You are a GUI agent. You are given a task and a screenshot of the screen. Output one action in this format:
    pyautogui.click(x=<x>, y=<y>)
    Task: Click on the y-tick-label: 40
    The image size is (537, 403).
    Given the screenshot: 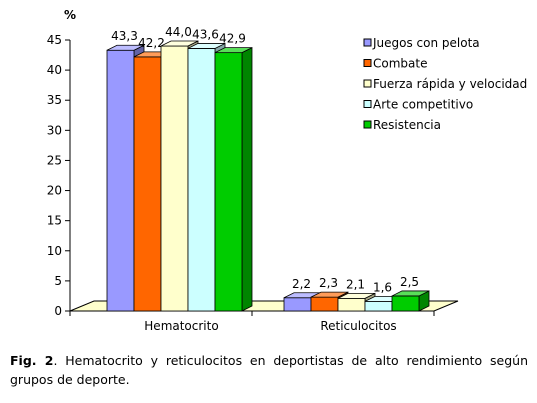 What is the action you would take?
    pyautogui.click(x=54, y=70)
    